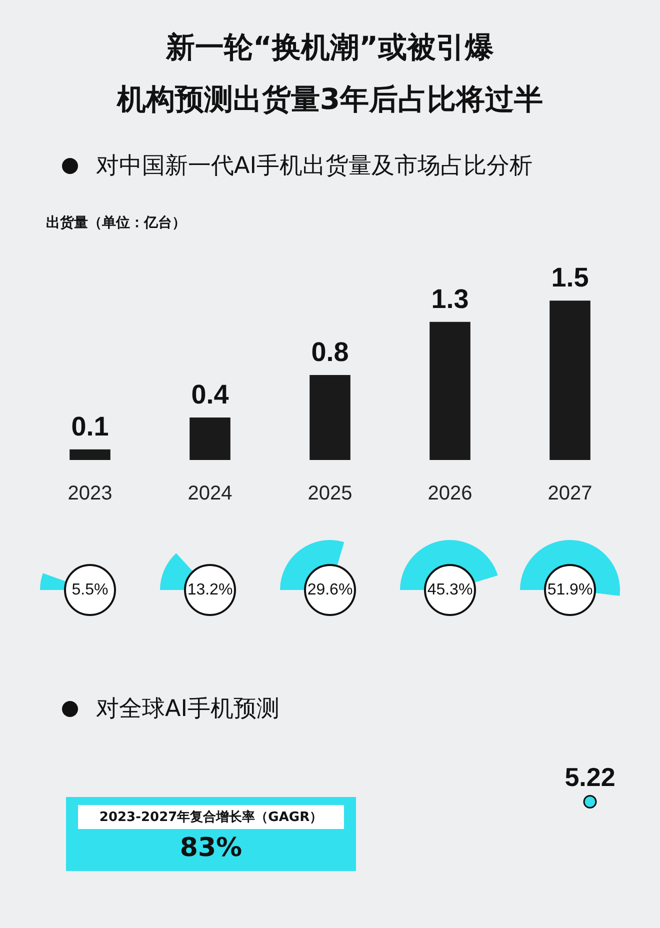 The image size is (660, 928). I want to click on x-tick-label: 2024, so click(210, 493).